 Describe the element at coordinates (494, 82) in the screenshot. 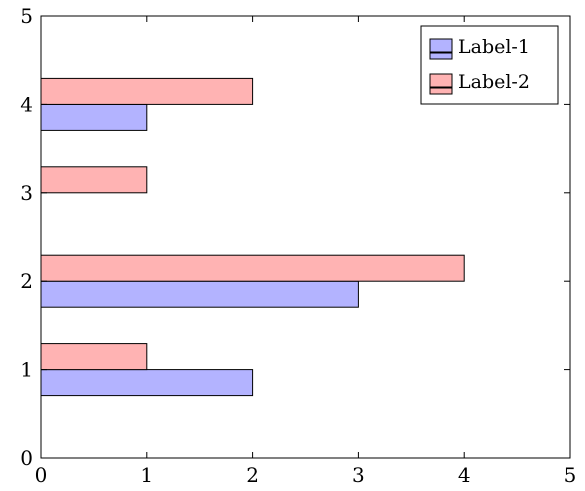

I see `legend-label-label-2: Label-2` at that location.